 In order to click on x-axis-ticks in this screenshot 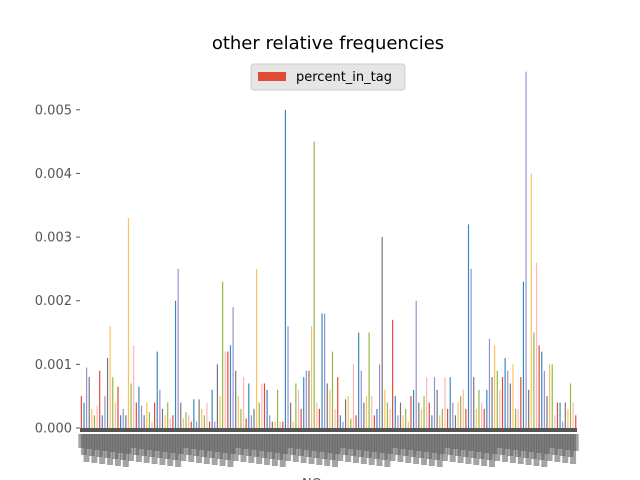, I will do `click(328, 430)`.